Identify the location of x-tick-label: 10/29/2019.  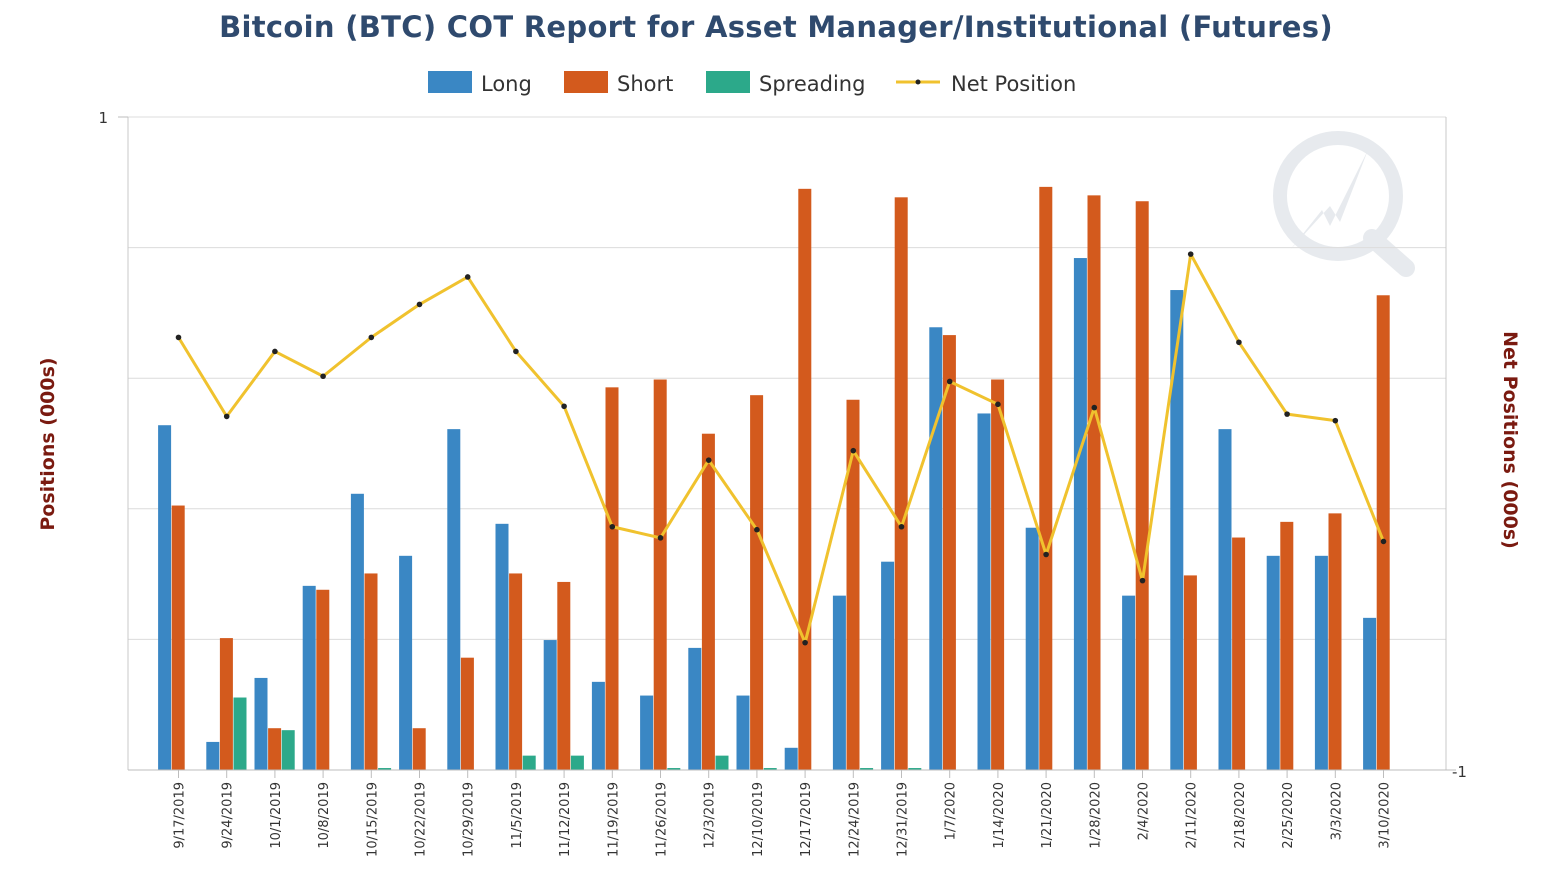
(469, 819).